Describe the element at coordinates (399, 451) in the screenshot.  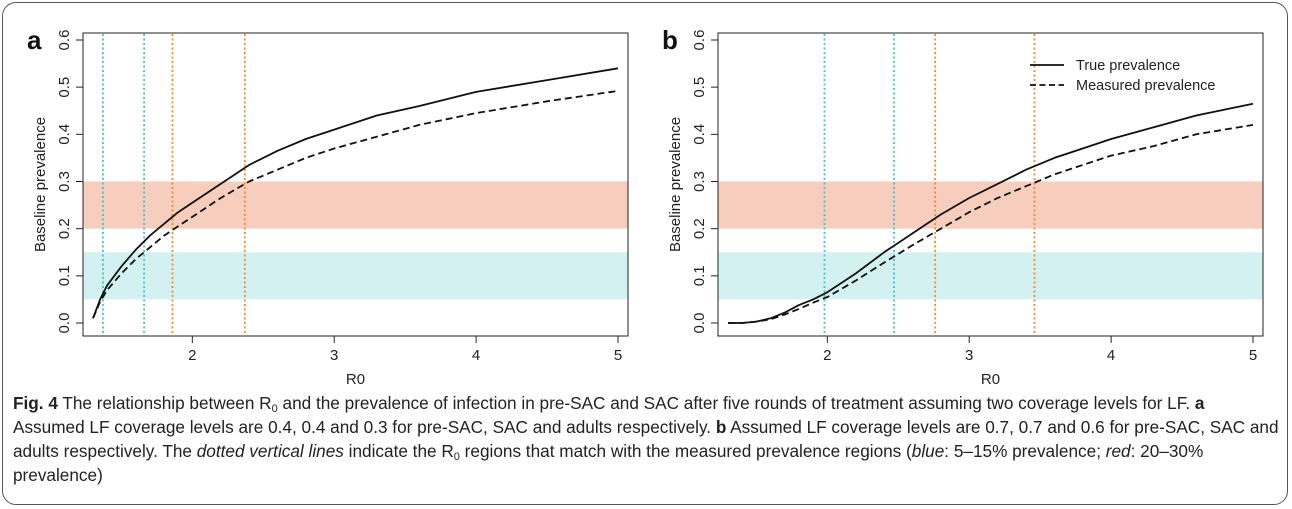
I see `caption-text-c: indicate the R` at that location.